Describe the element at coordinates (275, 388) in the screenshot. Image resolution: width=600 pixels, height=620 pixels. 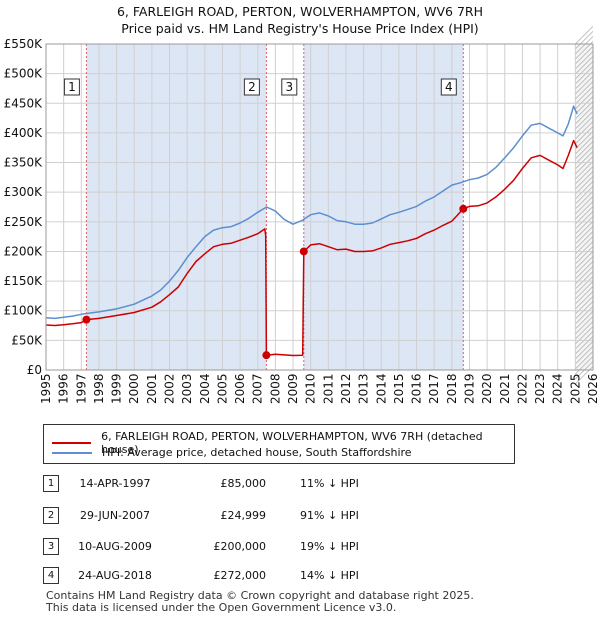
I see `x-tick-label: 2008` at that location.